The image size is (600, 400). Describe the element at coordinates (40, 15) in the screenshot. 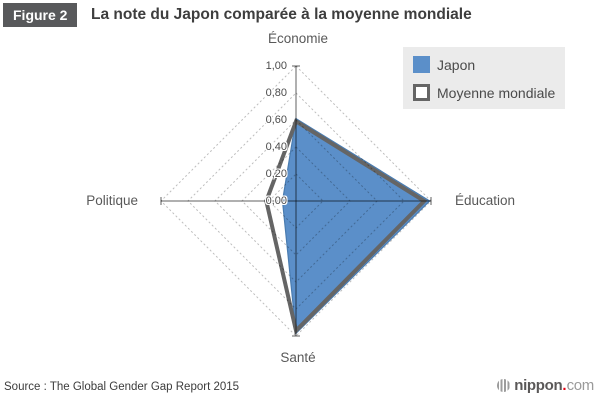

I see `figure-badge: Figure 2` at that location.